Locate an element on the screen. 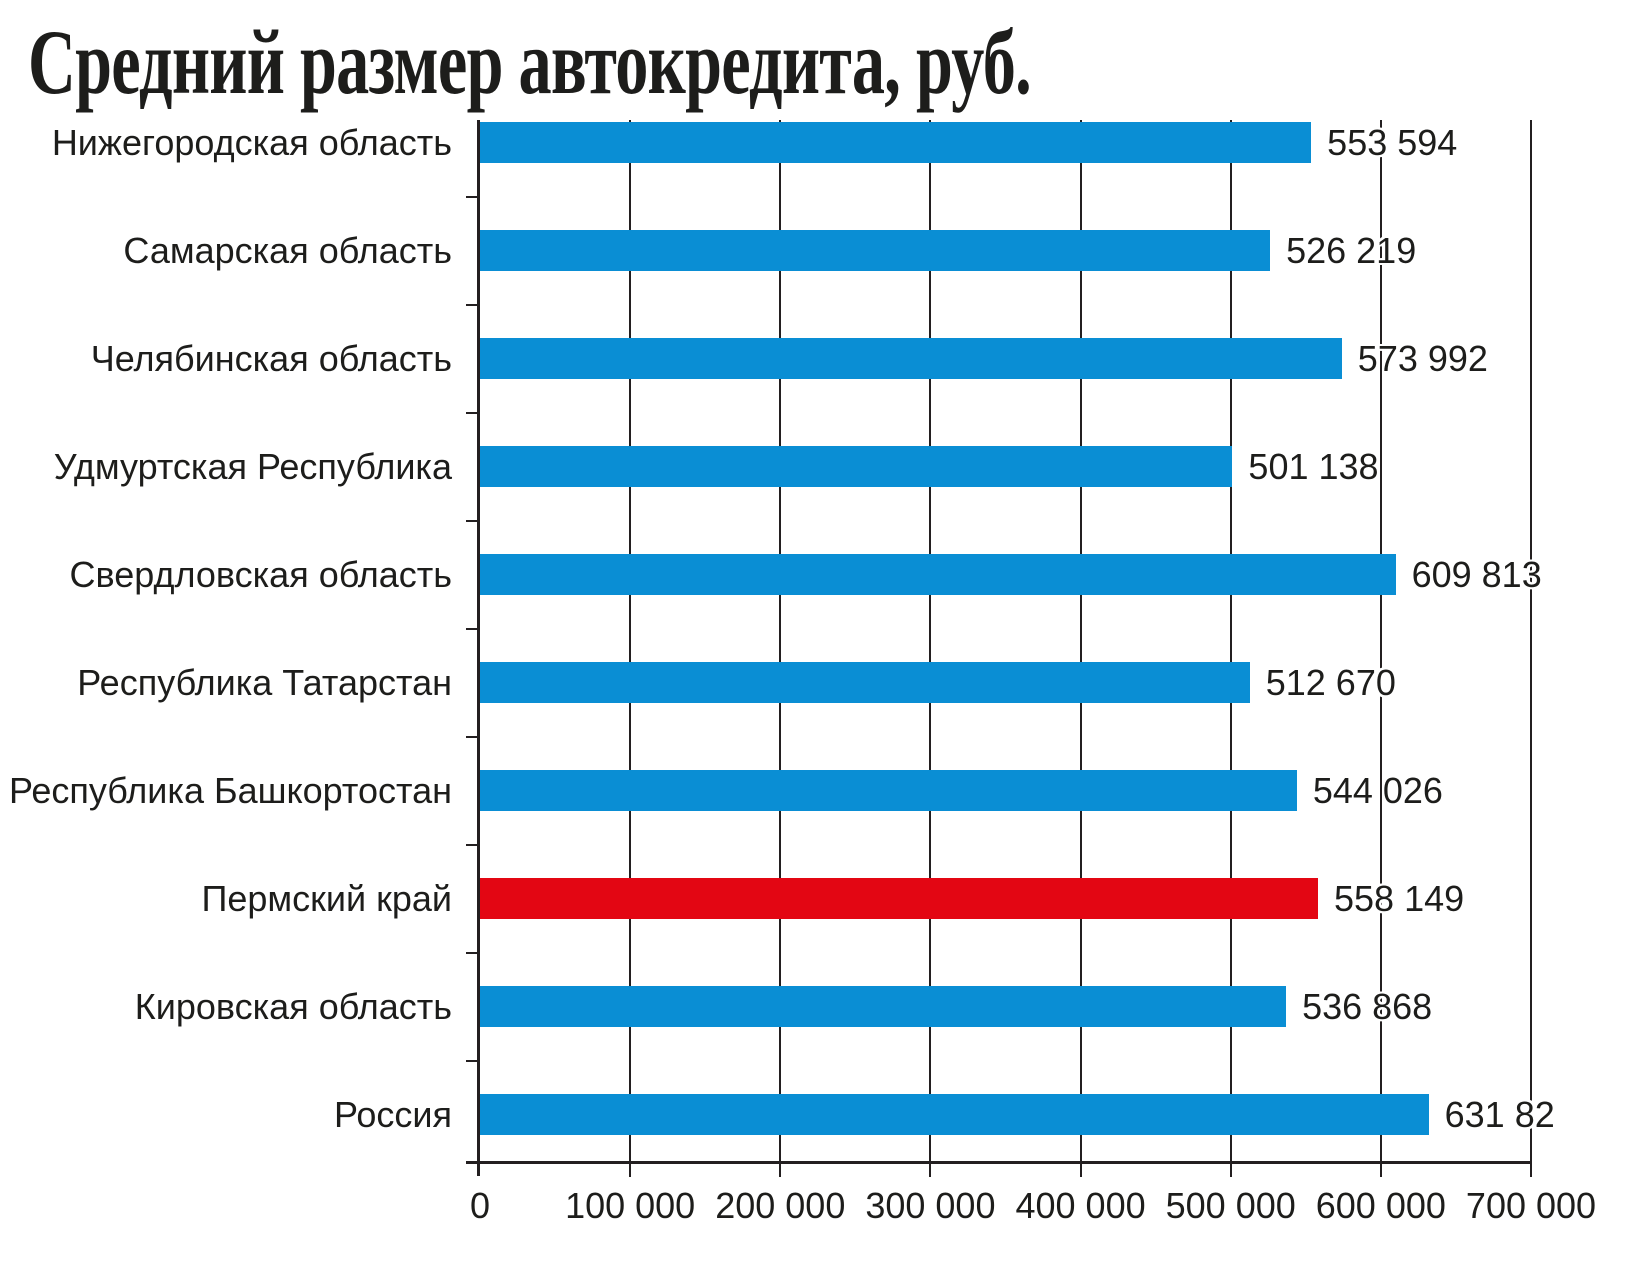 Image resolution: width=1631 pixels, height=1263 pixels. chart-title: Средний размер автокредита, руб. is located at coordinates (530, 62).